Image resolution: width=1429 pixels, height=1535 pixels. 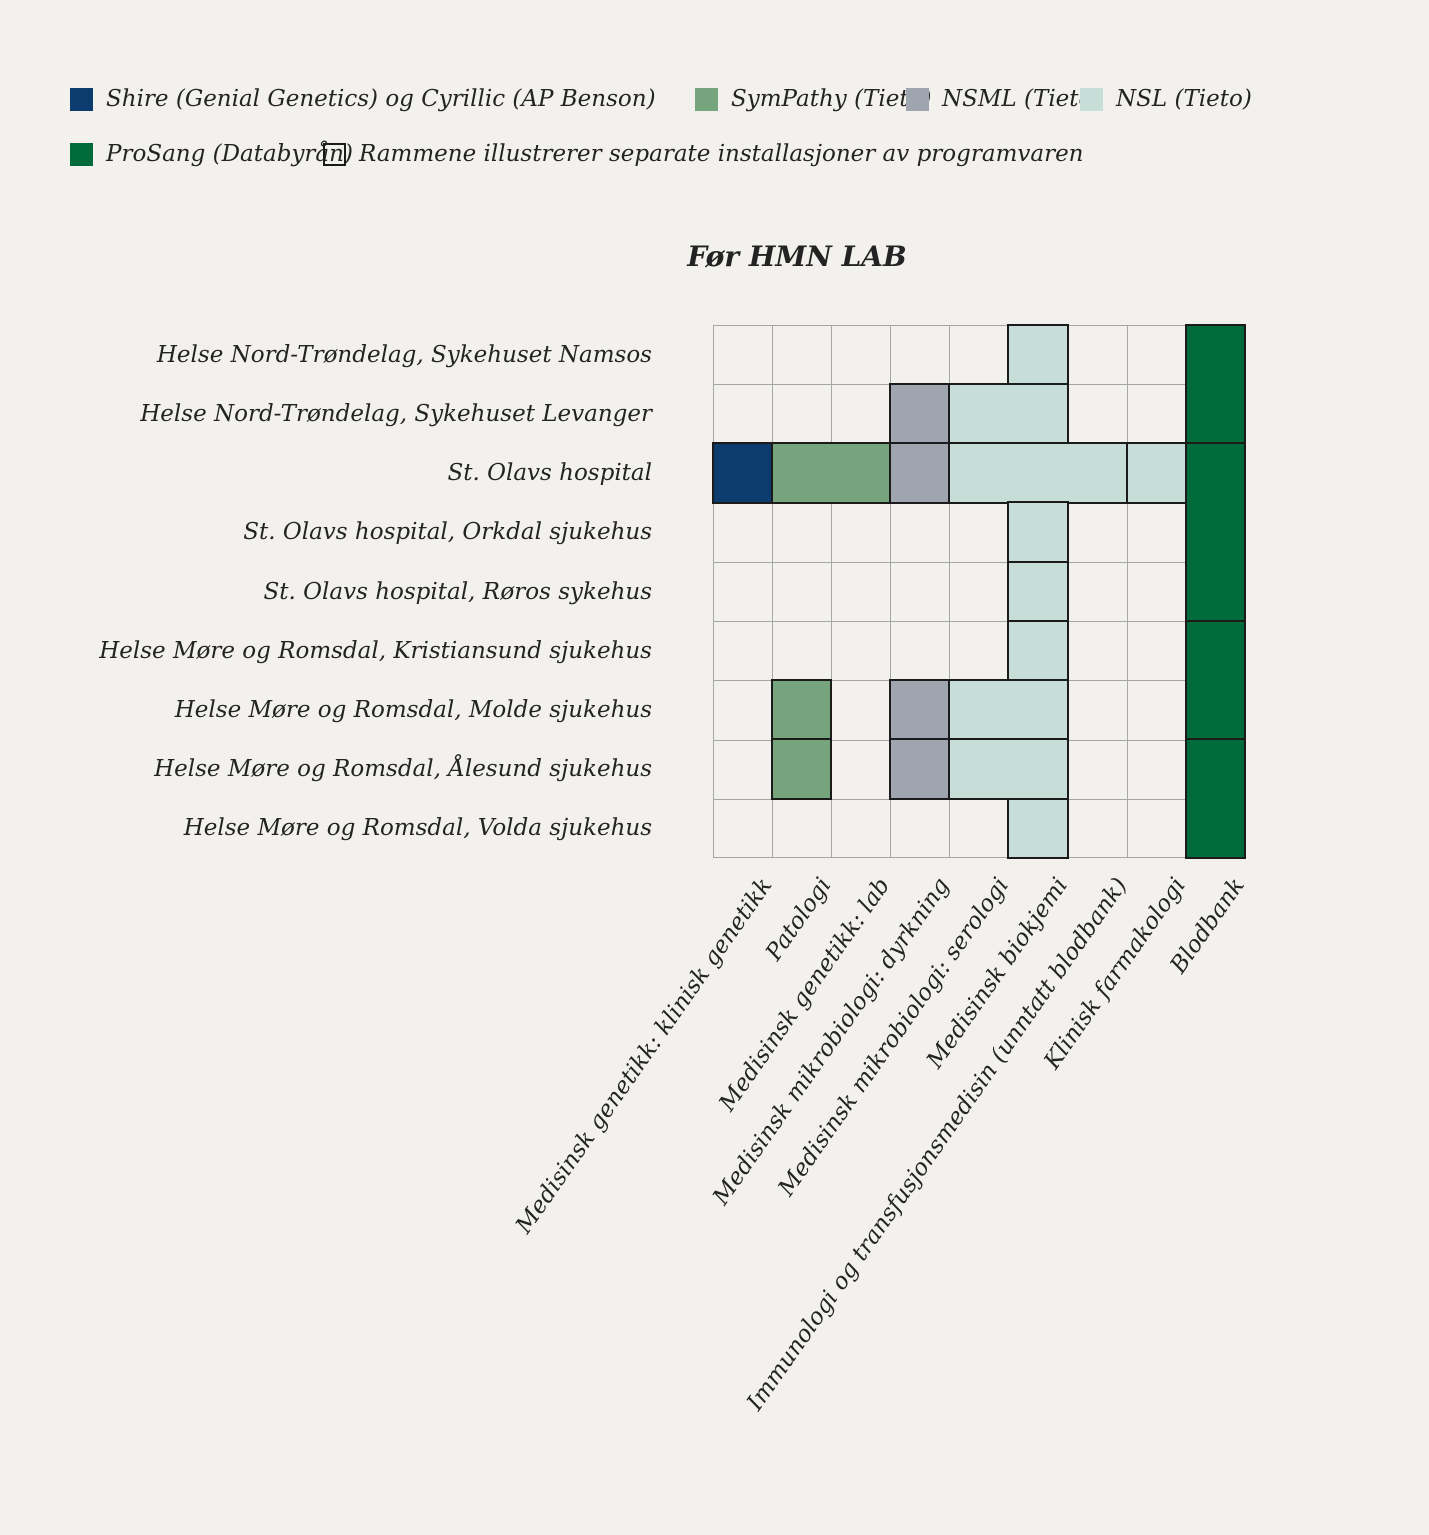 I want to click on legend-swatch-prosang, so click(x=81, y=154).